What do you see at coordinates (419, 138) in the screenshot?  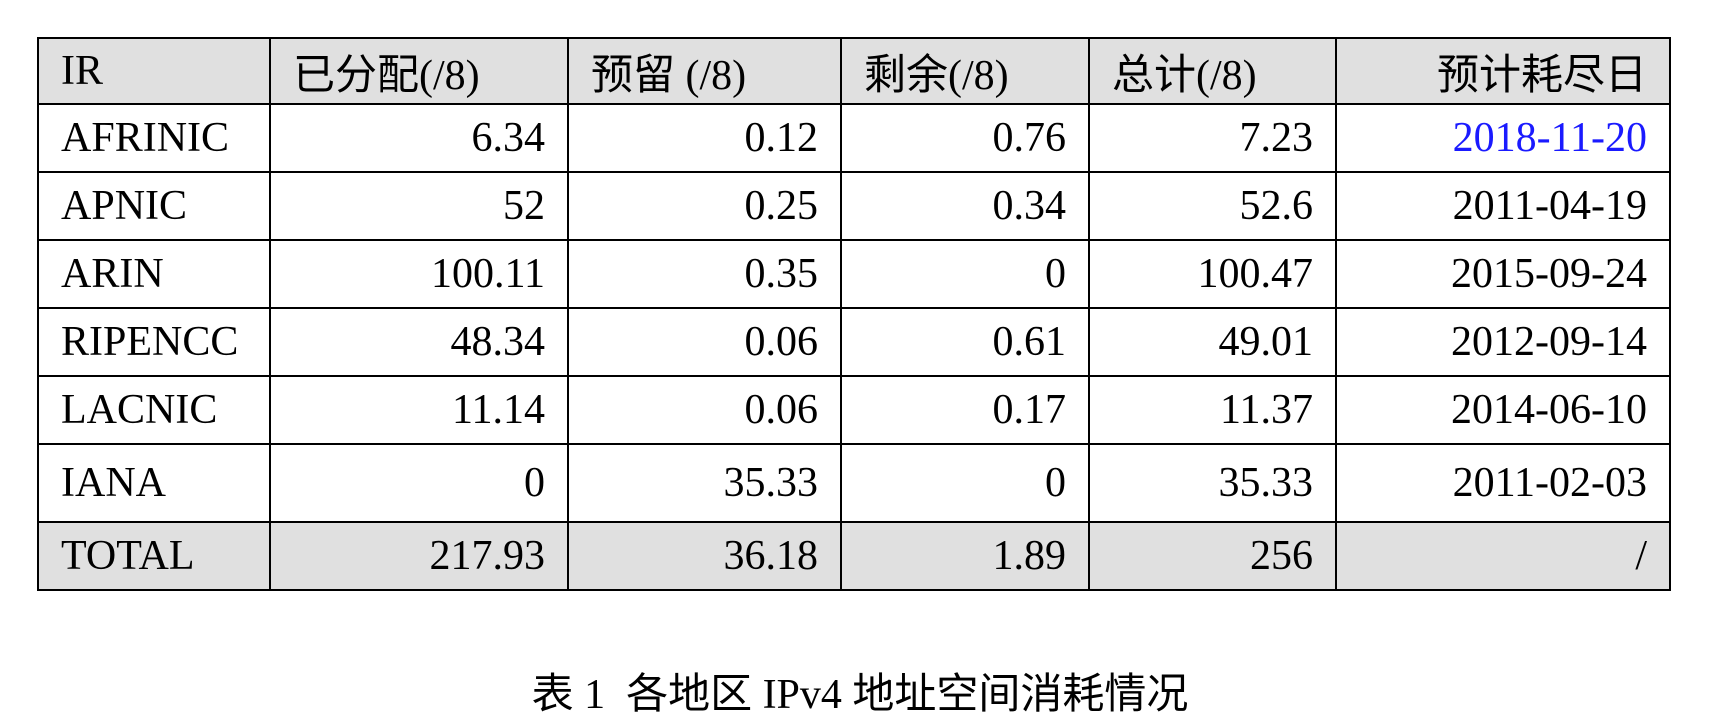 I see `table-cell: 6.34` at bounding box center [419, 138].